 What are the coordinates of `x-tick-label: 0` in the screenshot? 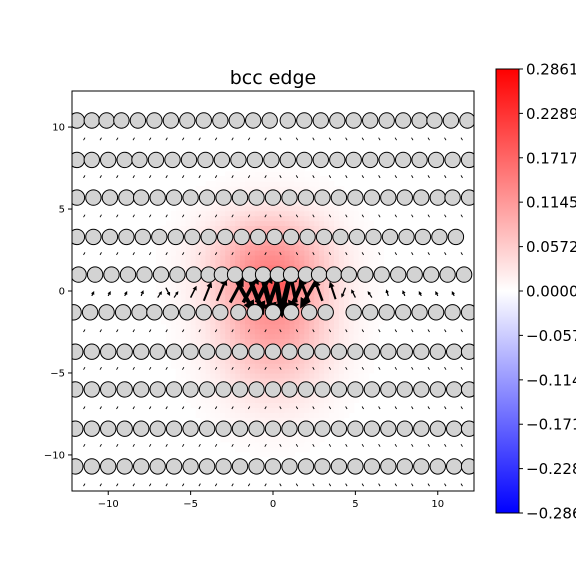 It's located at (273, 504).